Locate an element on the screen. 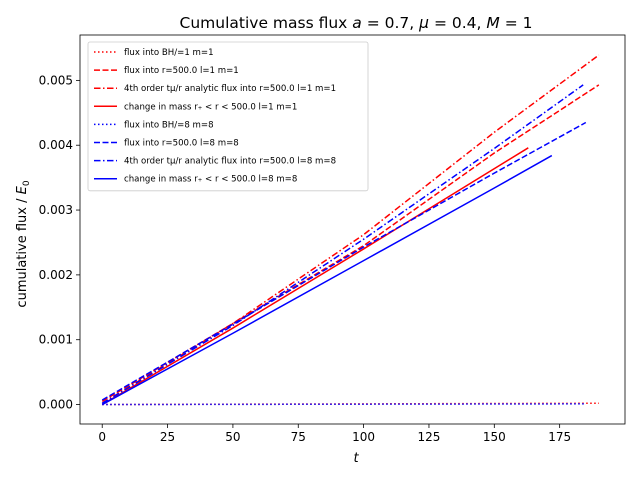  legend-label-8: change in mass r₊ < r < 500.0 l=8 m=8 is located at coordinates (210, 180).